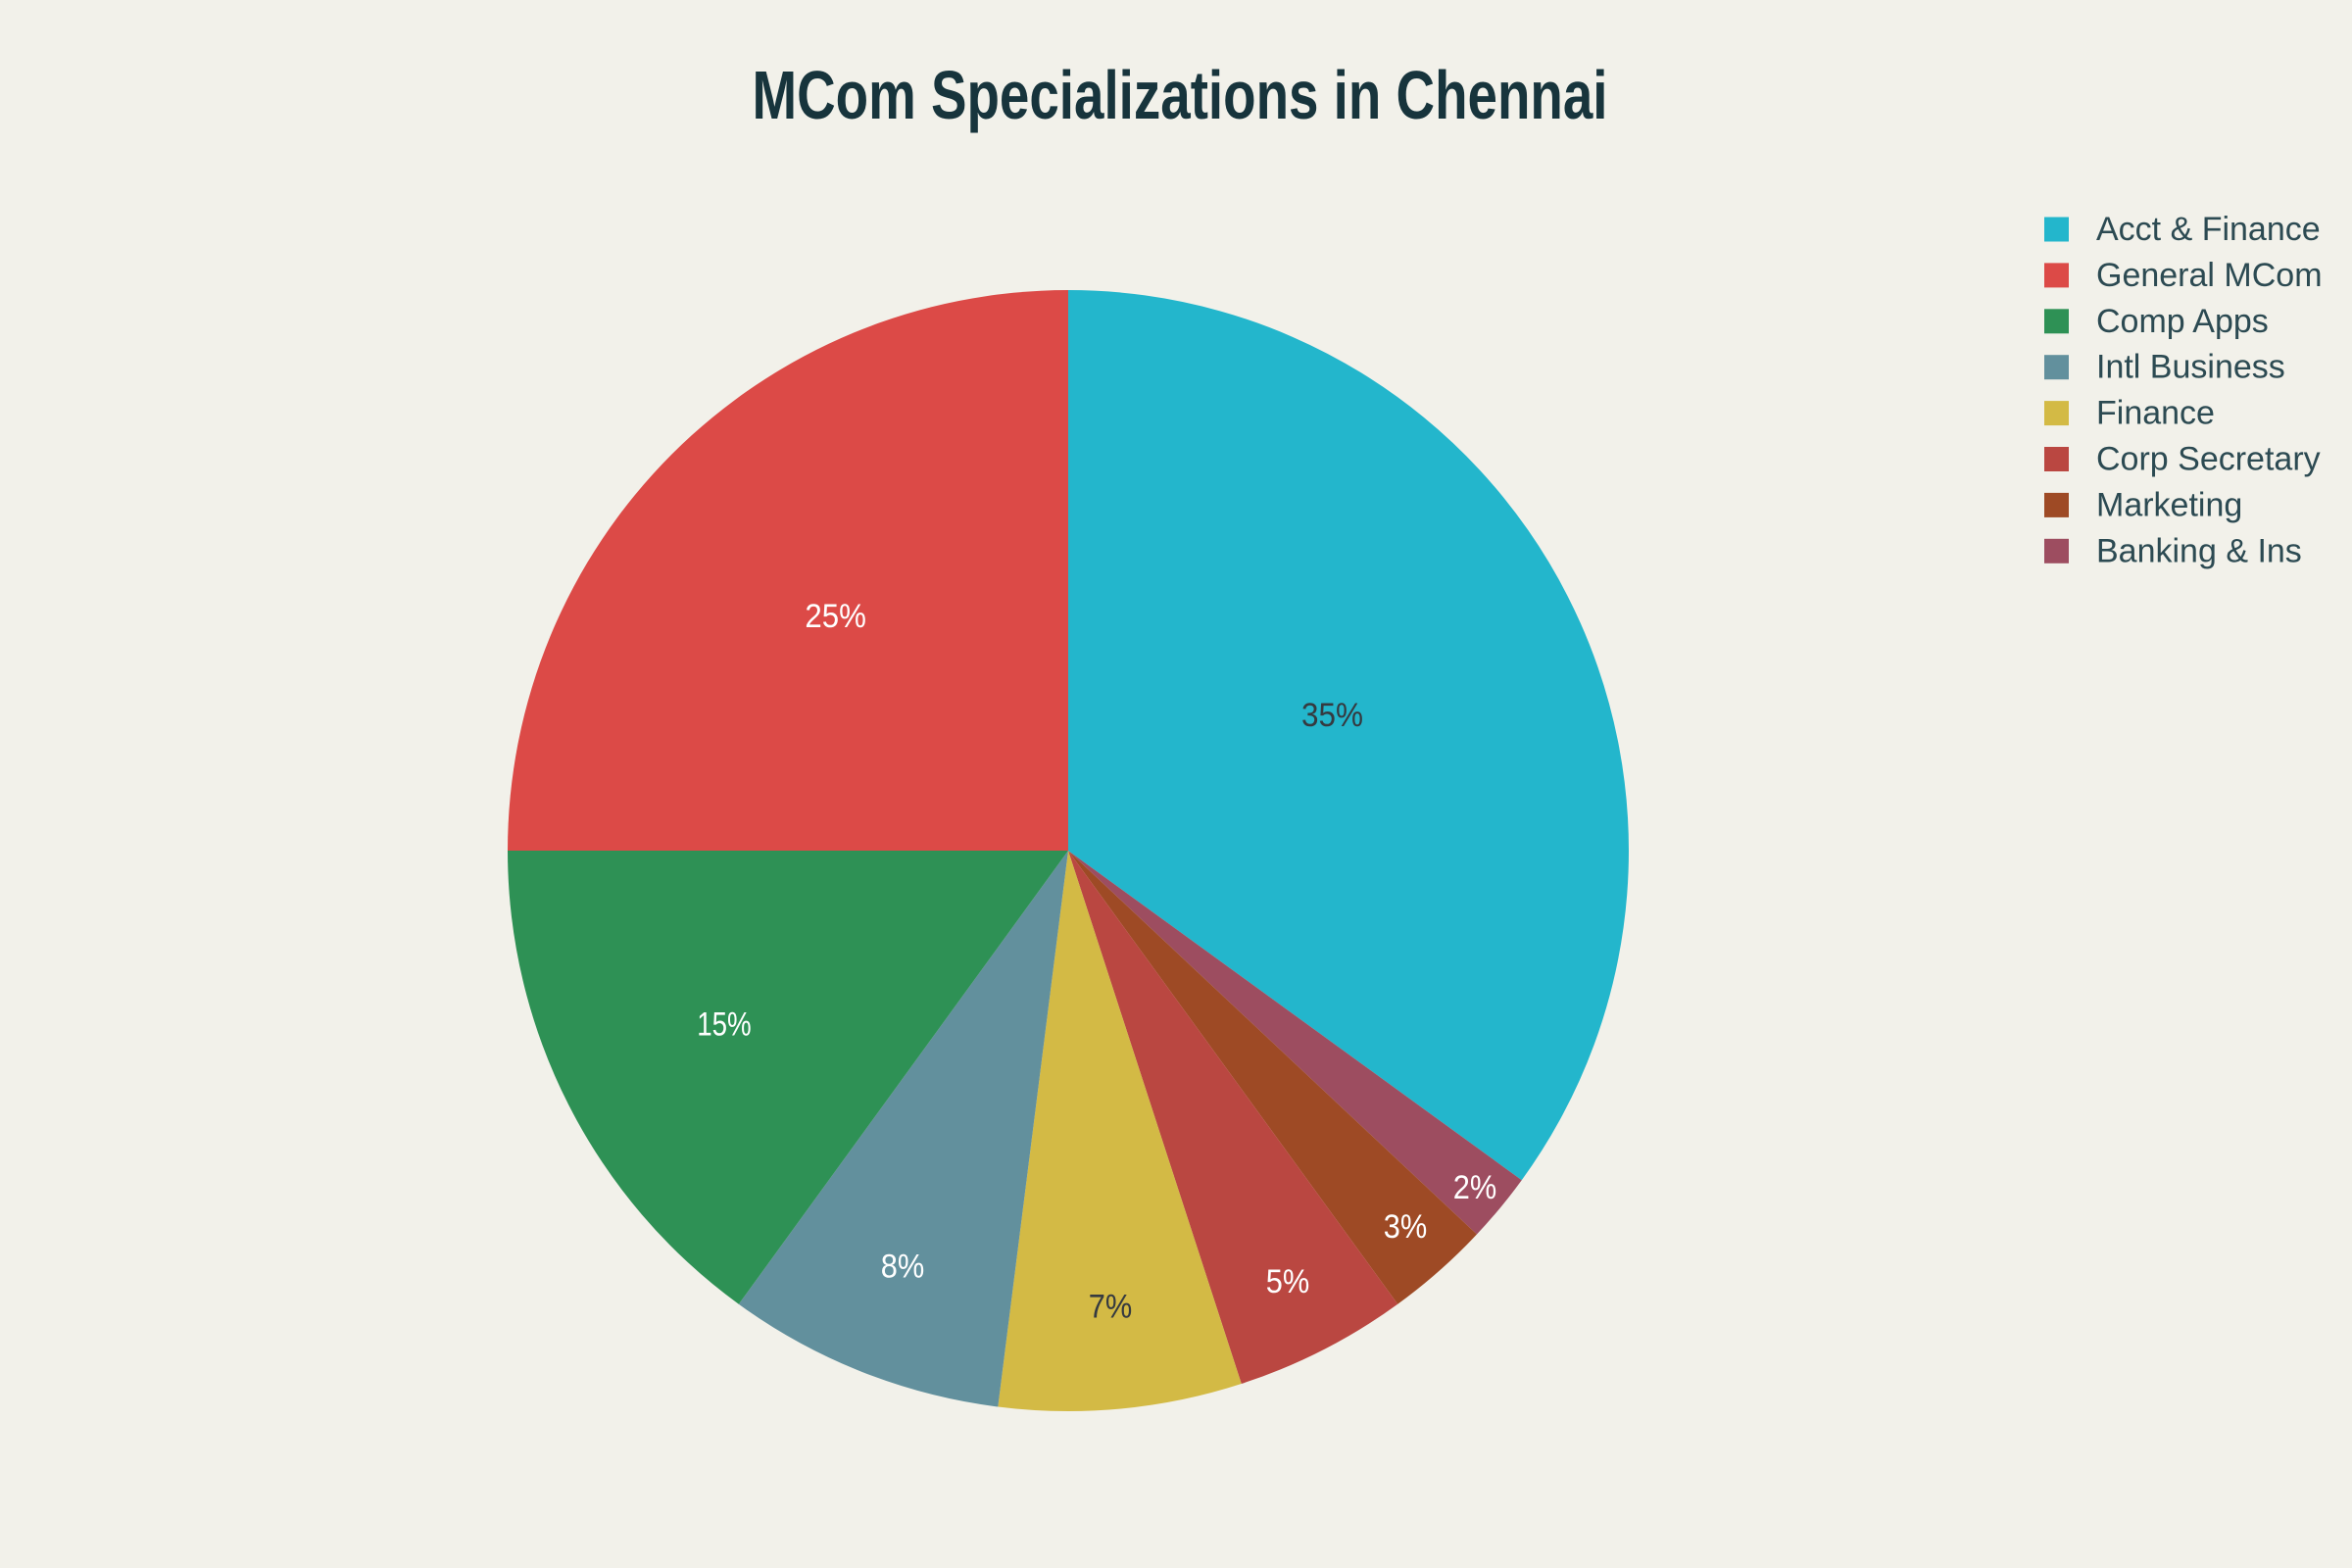 This screenshot has height=1568, width=2352. What do you see at coordinates (1475, 1187) in the screenshot?
I see `svg-text: 2%` at bounding box center [1475, 1187].